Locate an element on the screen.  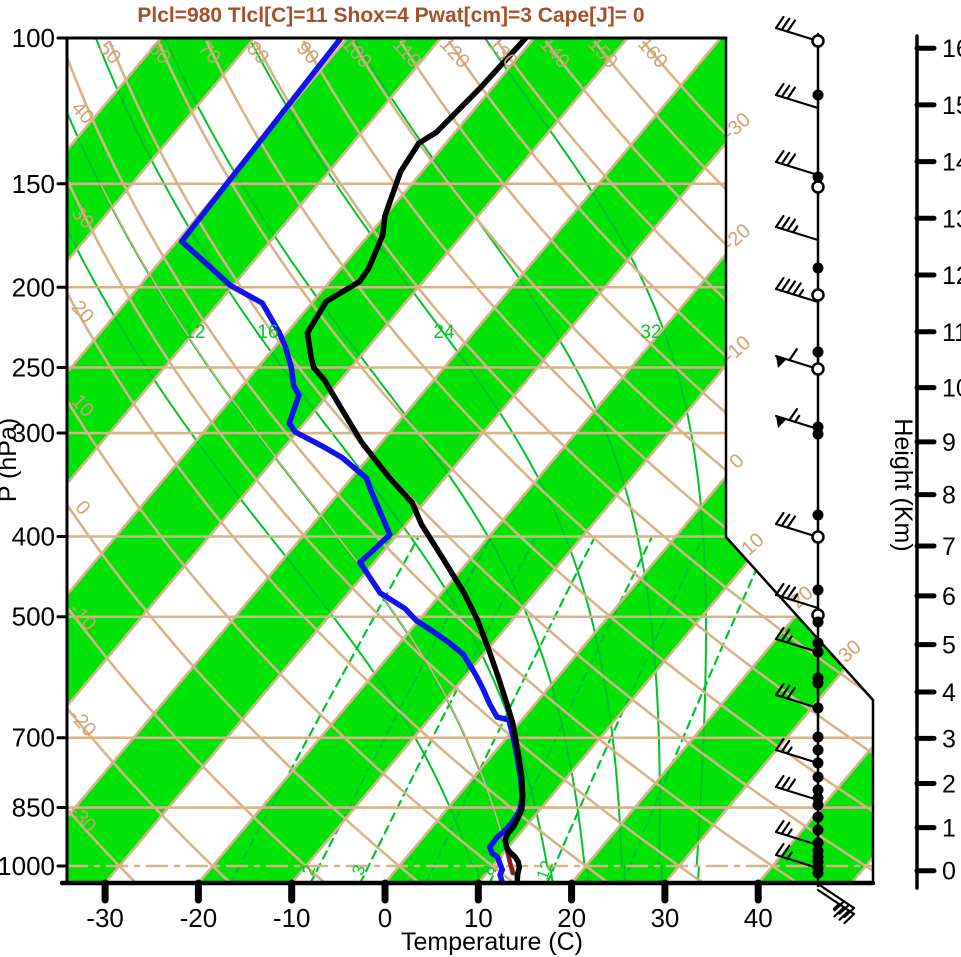
svg-text: 20 is located at coordinates (571, 918).